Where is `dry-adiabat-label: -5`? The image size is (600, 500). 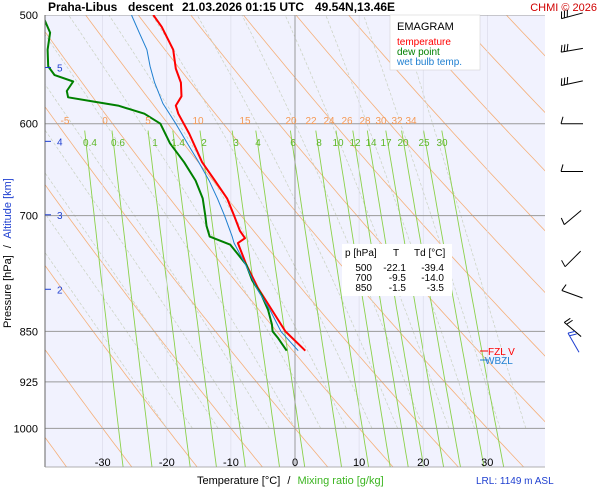 dry-adiabat-label: -5 is located at coordinates (65, 121).